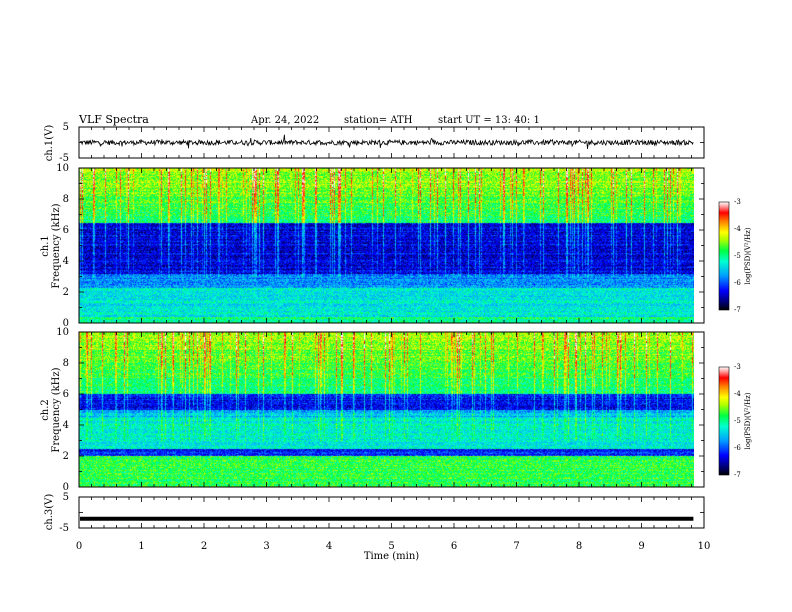 The image size is (792, 612). I want to click on spec1-ytick-10: 10, so click(62, 168).